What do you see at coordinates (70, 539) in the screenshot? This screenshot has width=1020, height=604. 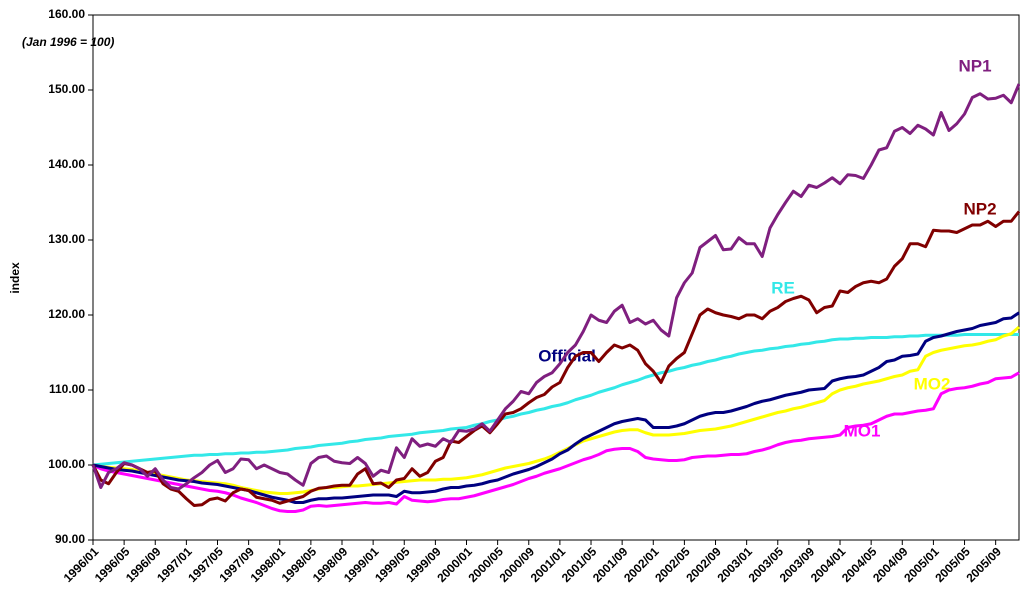 I see `y-tick-label: 90.00` at bounding box center [70, 539].